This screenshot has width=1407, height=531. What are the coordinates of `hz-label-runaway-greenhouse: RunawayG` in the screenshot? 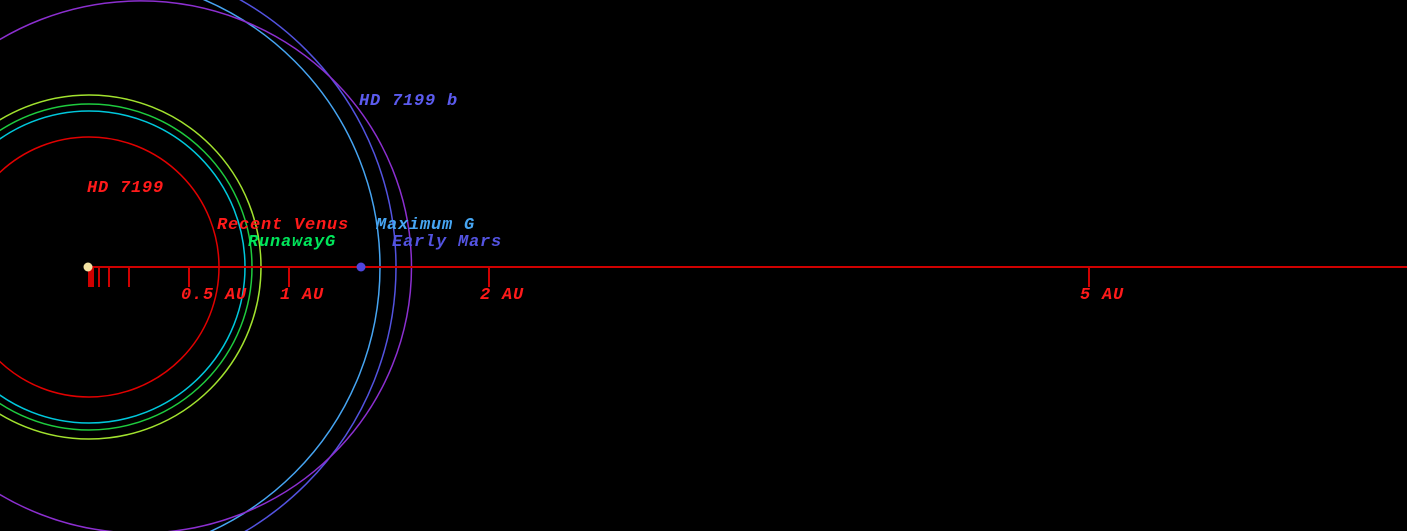 It's located at (292, 242).